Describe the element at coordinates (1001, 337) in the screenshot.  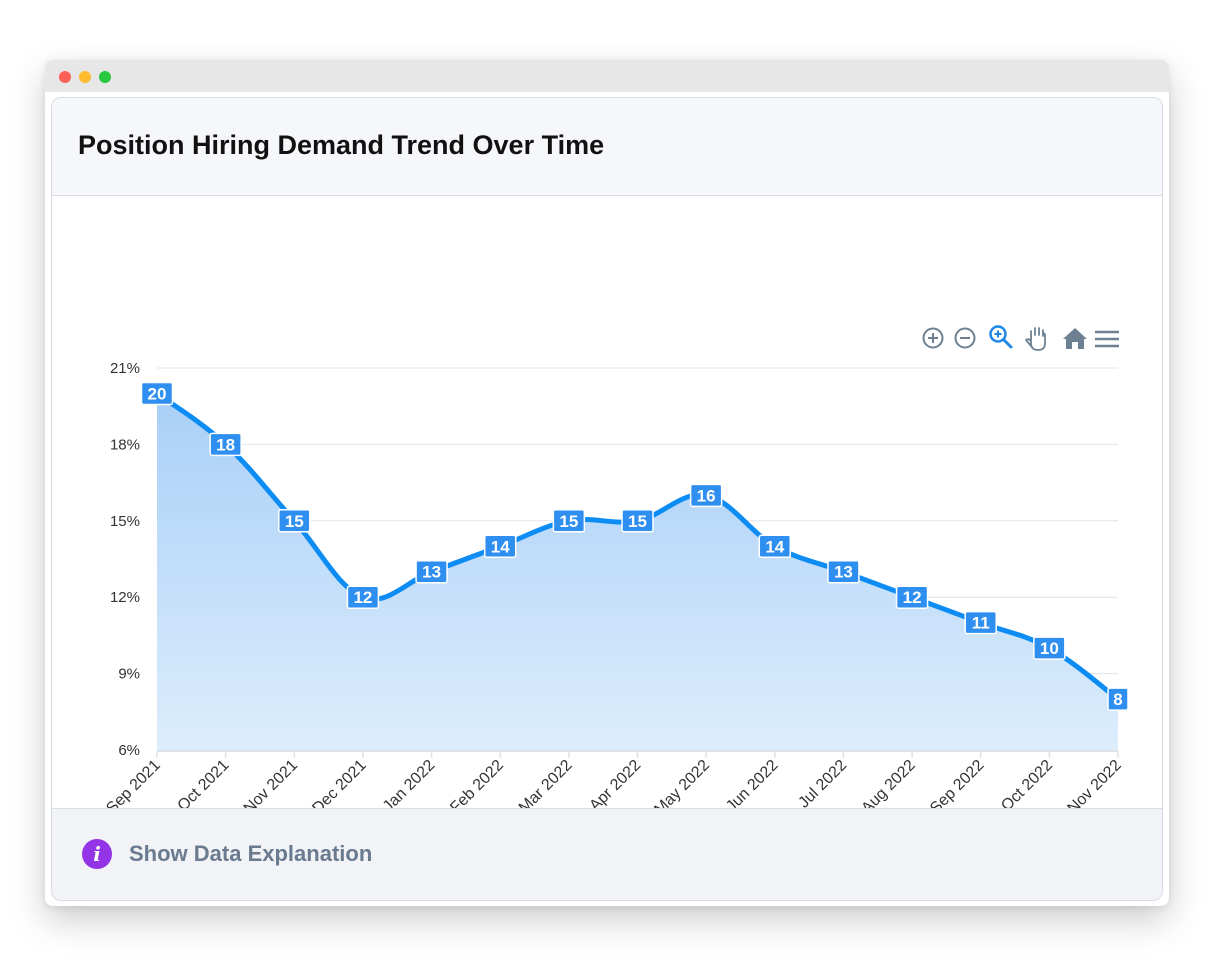
I see `selection-zoom-icon` at that location.